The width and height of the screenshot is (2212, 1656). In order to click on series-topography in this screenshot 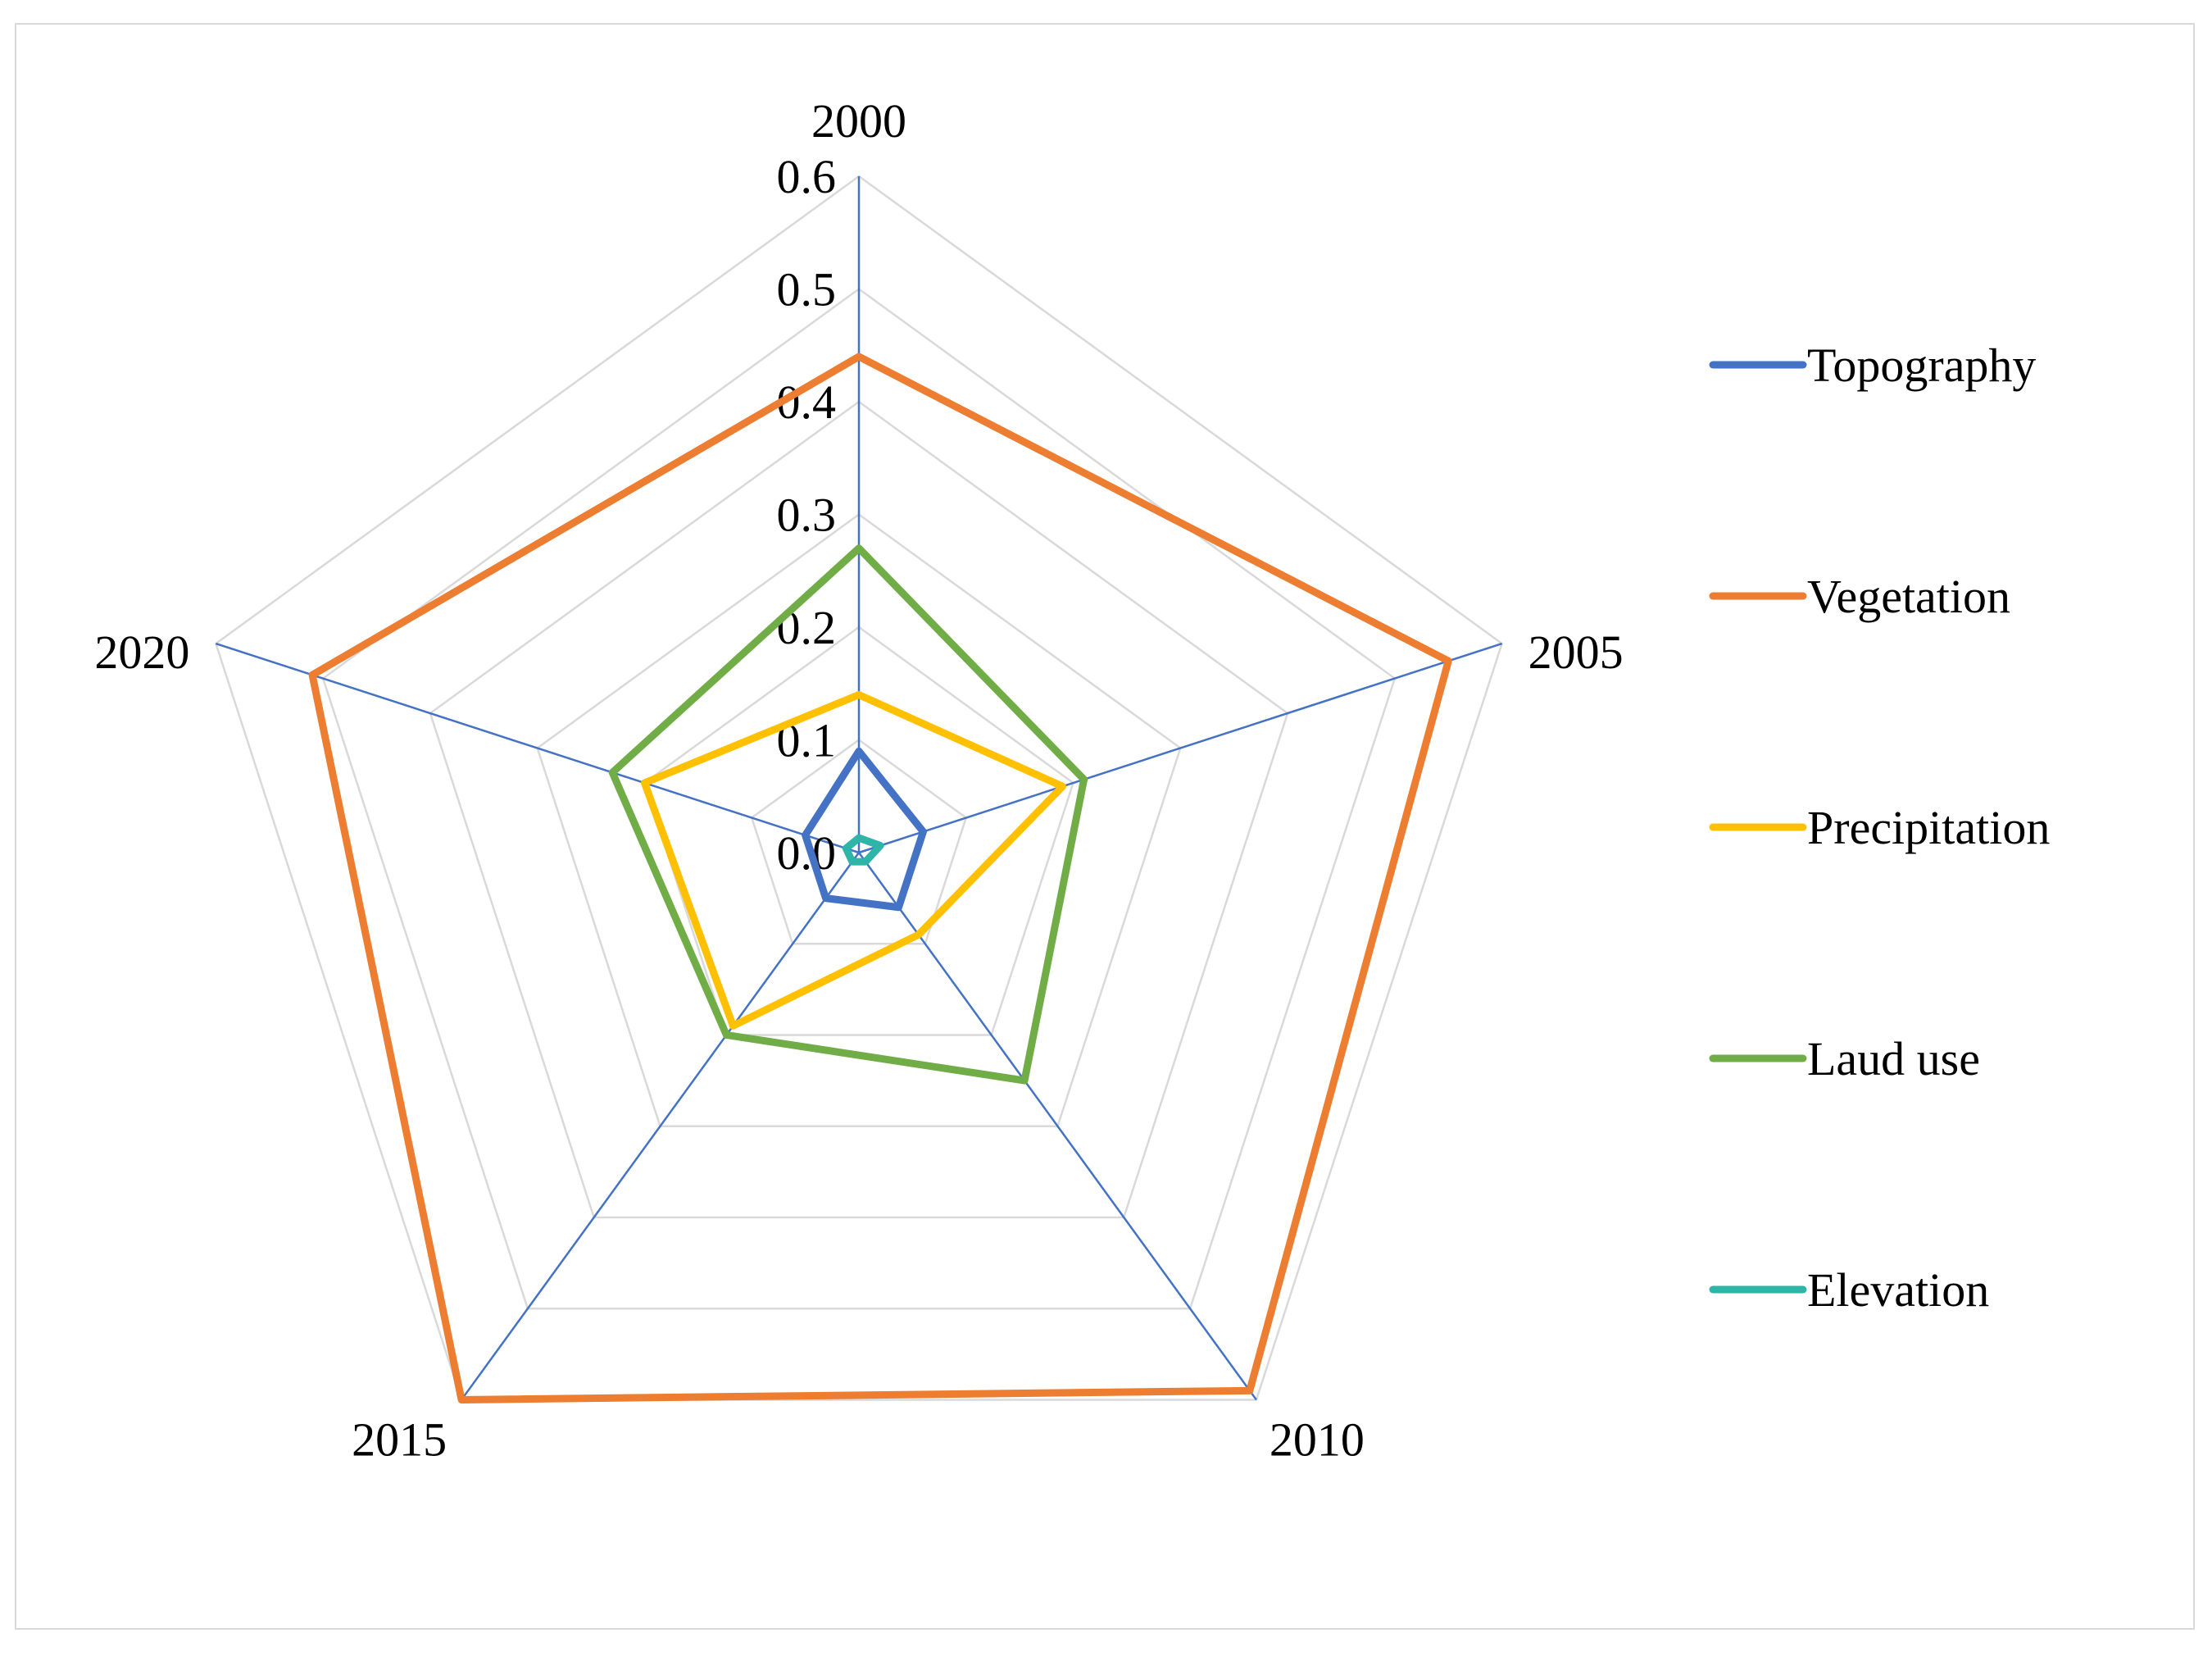, I will do `click(865, 829)`.